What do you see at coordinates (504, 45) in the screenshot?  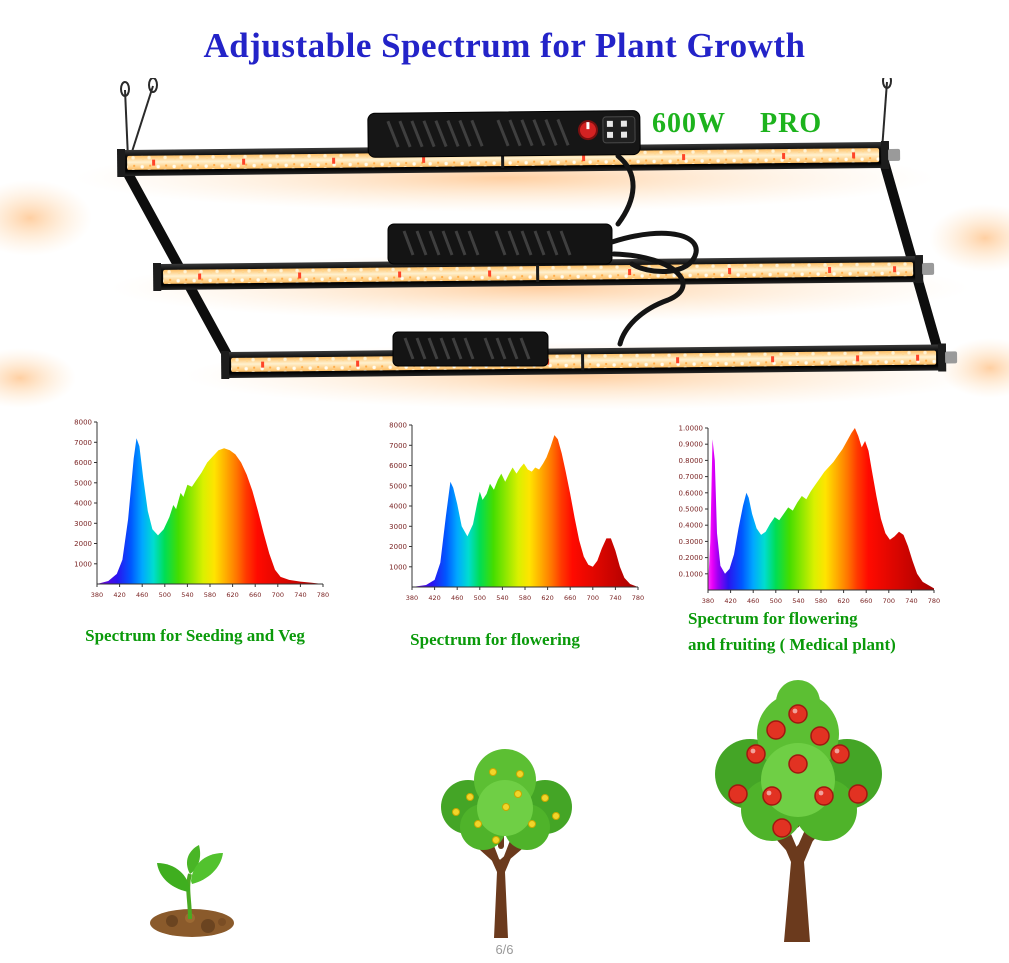 I see `page-title: Adjustable Spectrum for Plant Growth` at bounding box center [504, 45].